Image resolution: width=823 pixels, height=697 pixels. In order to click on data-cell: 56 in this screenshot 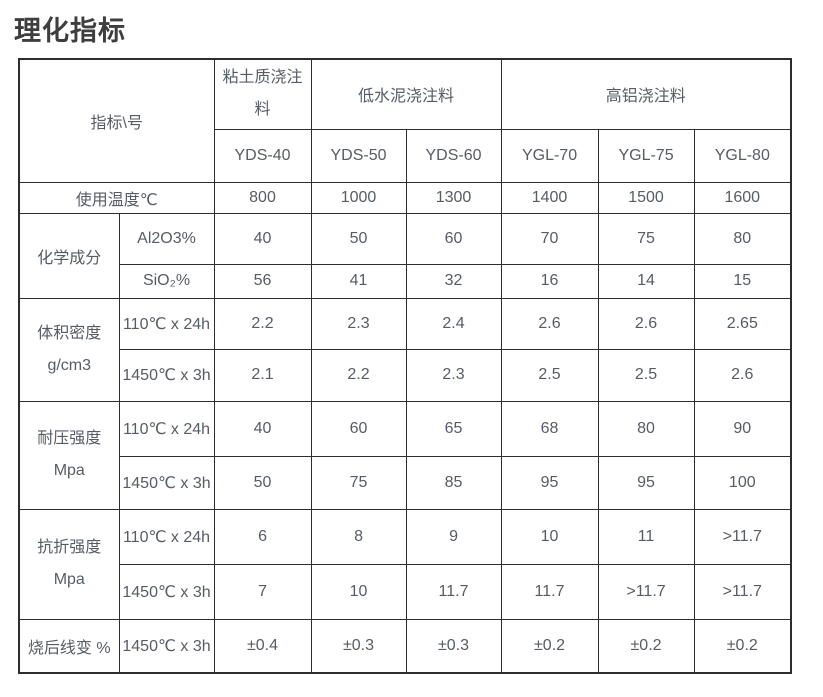, I will do `click(262, 281)`.